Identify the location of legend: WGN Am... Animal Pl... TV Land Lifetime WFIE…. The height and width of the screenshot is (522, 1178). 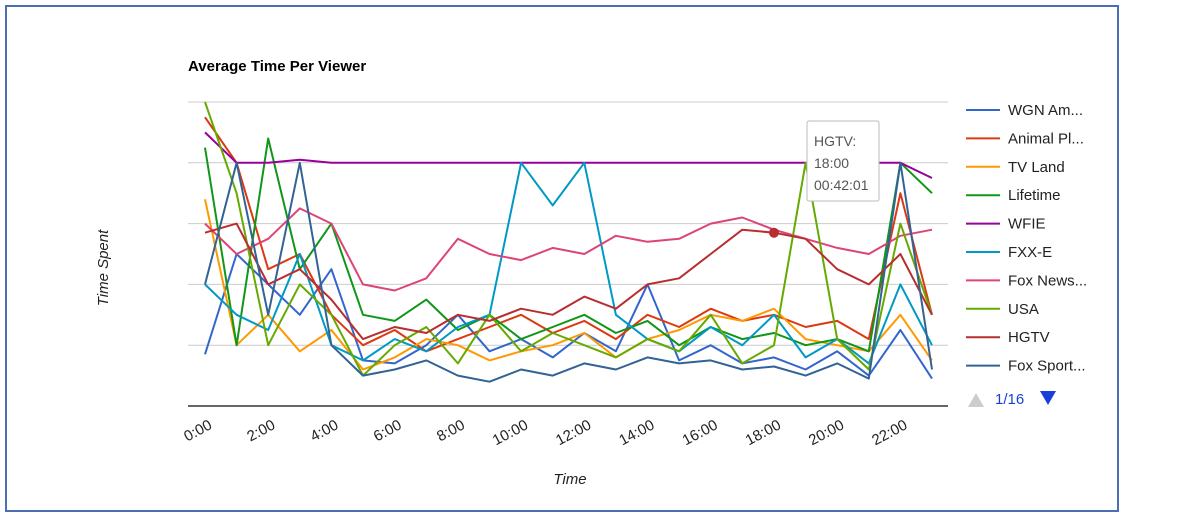
(1026, 238).